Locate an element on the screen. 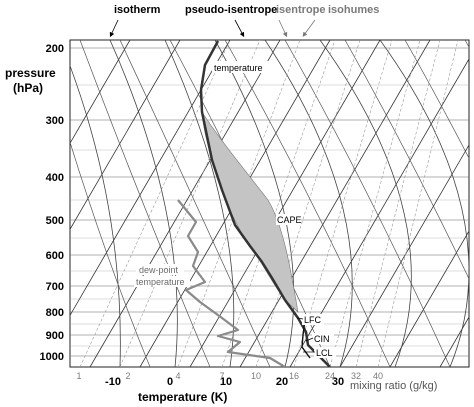 This screenshot has width=474, height=407. mr-tick-24: 24 is located at coordinates (330, 376).